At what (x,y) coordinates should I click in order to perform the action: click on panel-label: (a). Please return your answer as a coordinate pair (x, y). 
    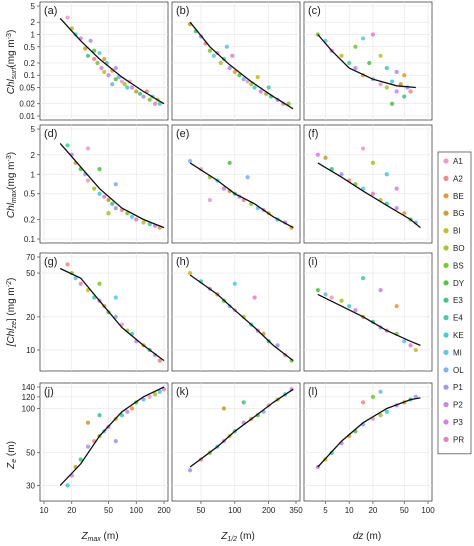
    Looking at the image, I should click on (50, 11).